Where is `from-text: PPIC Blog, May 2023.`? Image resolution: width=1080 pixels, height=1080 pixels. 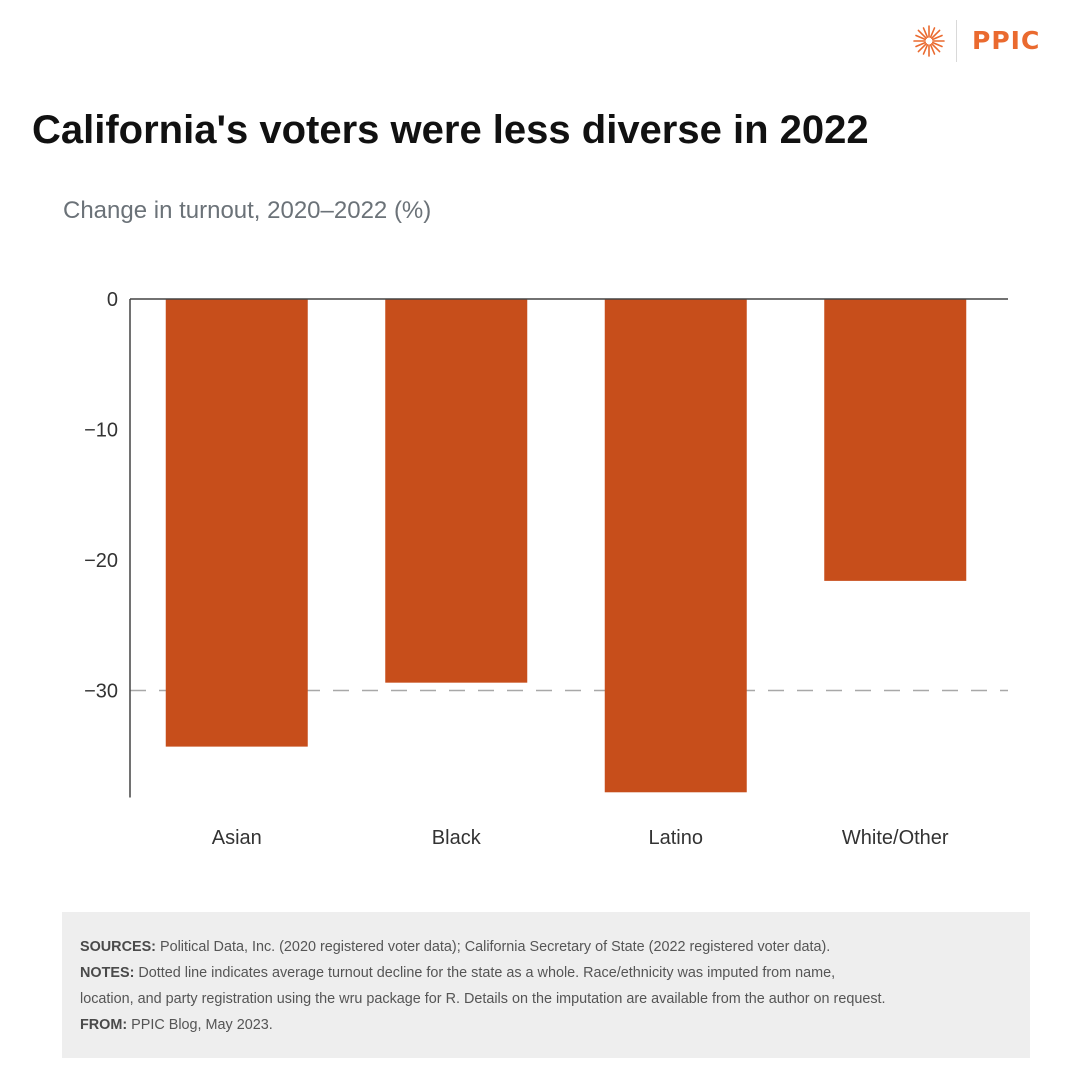 from-text: PPIC Blog, May 2023. is located at coordinates (200, 1025).